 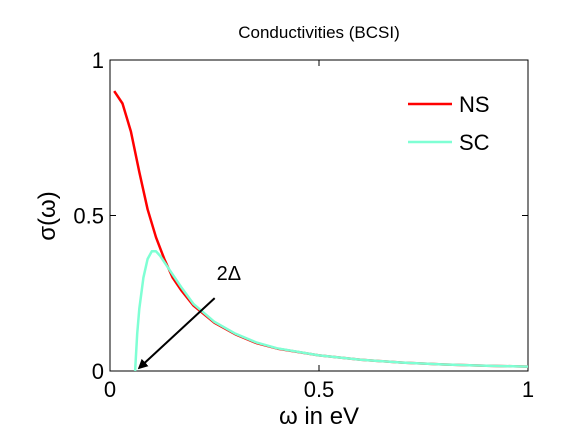 What do you see at coordinates (47, 216) in the screenshot?
I see `y-axis-label: σ(ω)` at bounding box center [47, 216].